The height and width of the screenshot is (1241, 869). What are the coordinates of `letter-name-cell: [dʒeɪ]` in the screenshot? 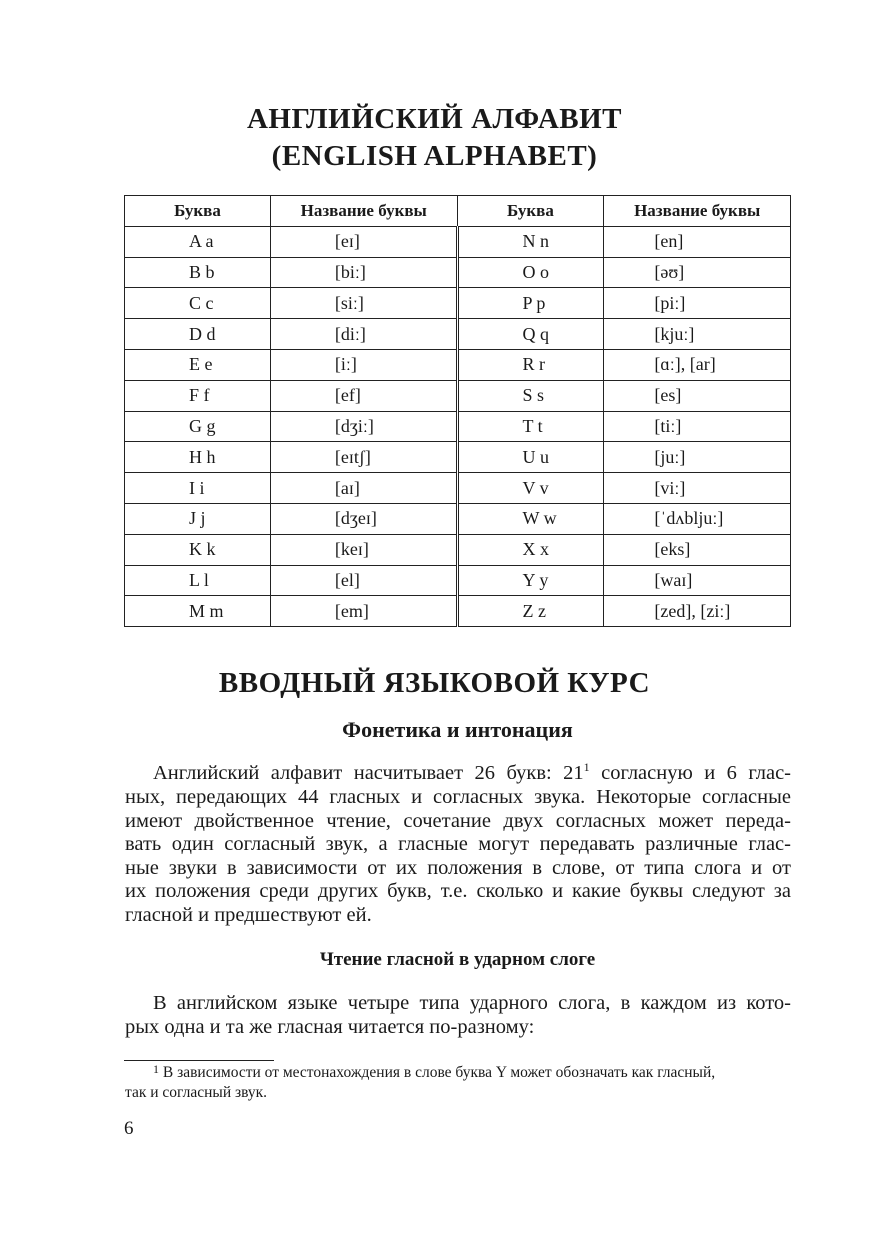 It's located at (364, 518).